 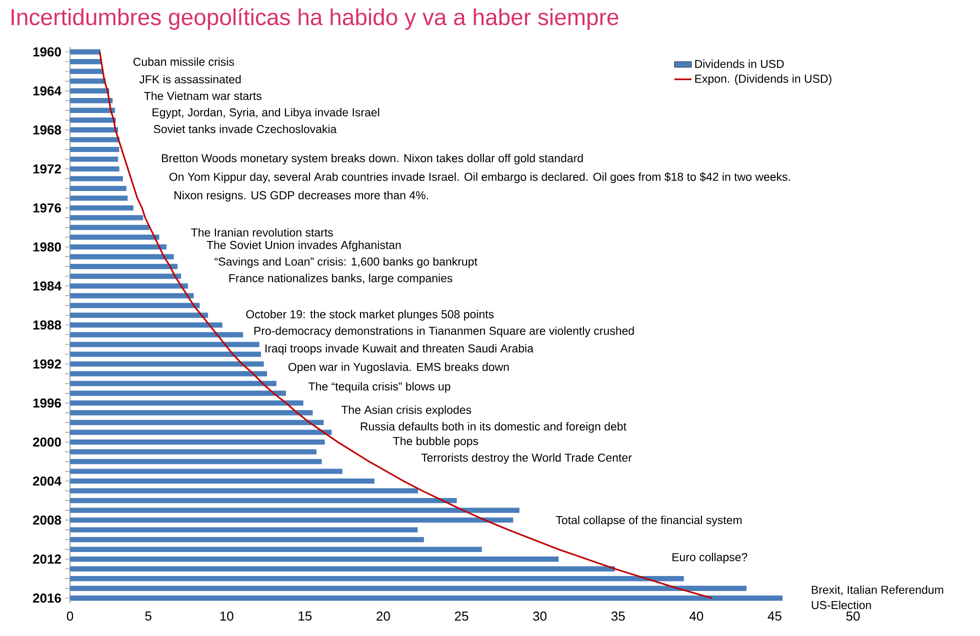 I want to click on y-tick-label: 1988, so click(x=47, y=325).